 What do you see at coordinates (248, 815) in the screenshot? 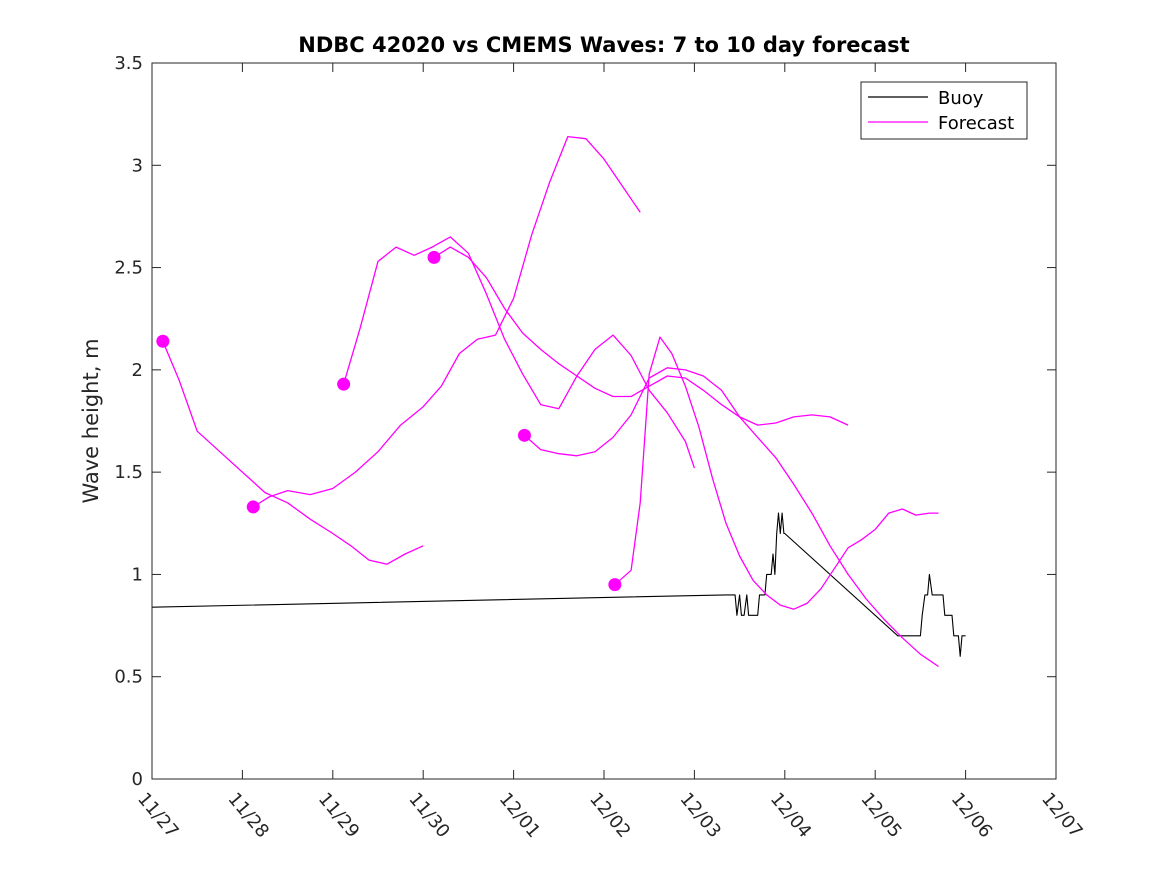
I see `x-tick-label: 11/28` at bounding box center [248, 815].